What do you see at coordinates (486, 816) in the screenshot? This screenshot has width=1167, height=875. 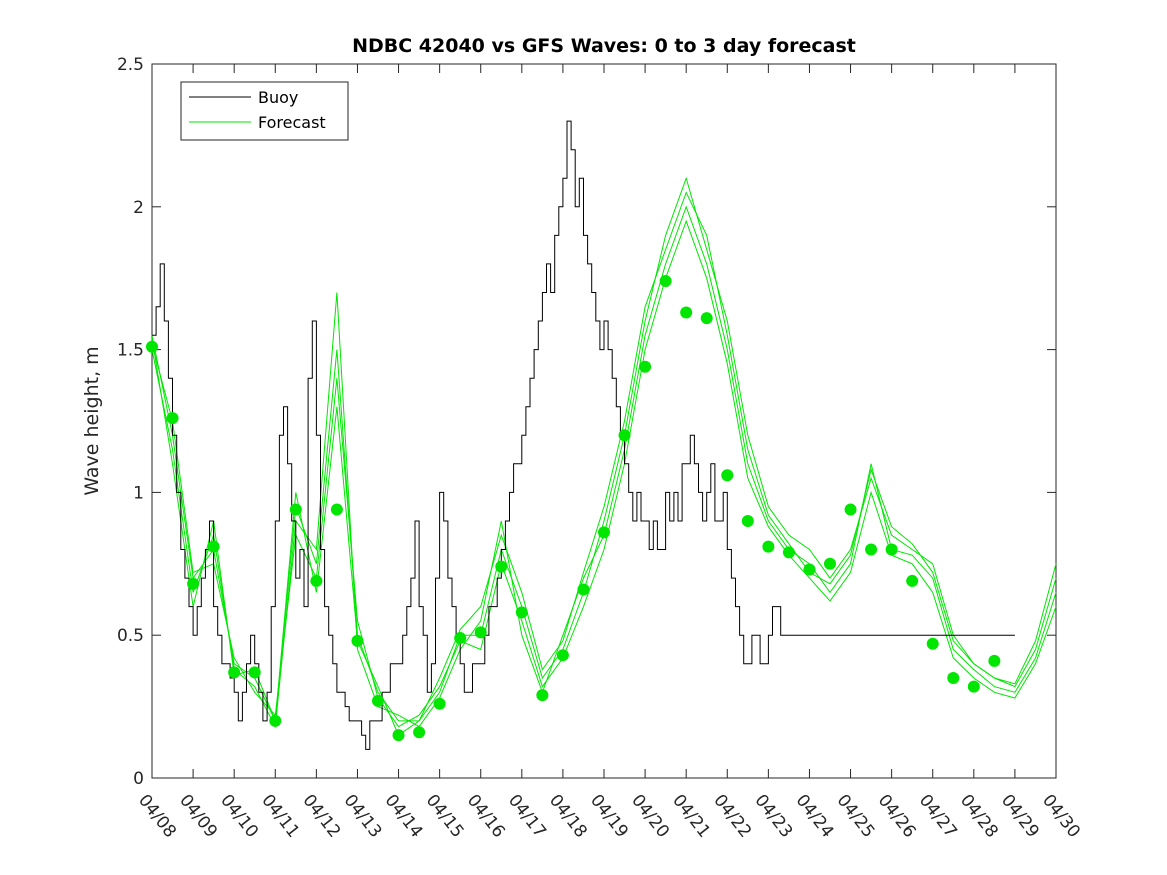 I see `x-tick-label: 04/16` at bounding box center [486, 816].